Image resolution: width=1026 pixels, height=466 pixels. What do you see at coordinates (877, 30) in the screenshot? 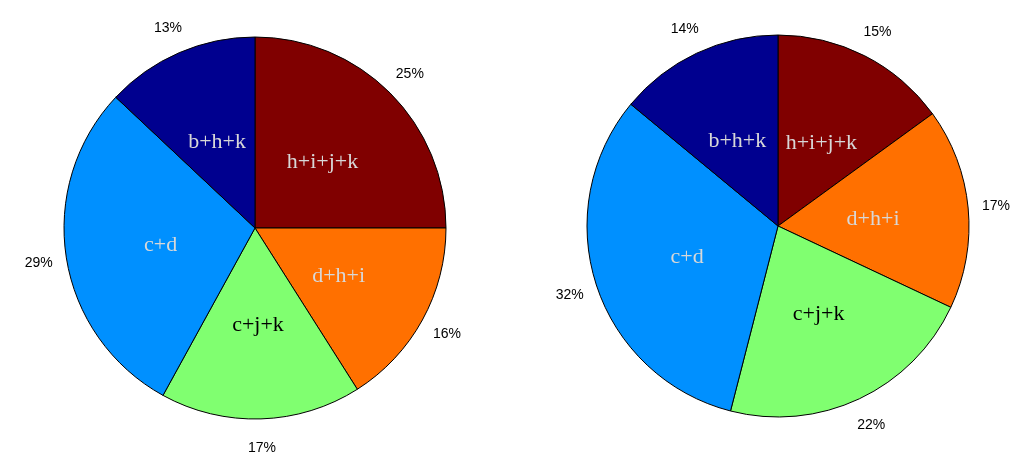
I see `data-label: 15%` at bounding box center [877, 30].